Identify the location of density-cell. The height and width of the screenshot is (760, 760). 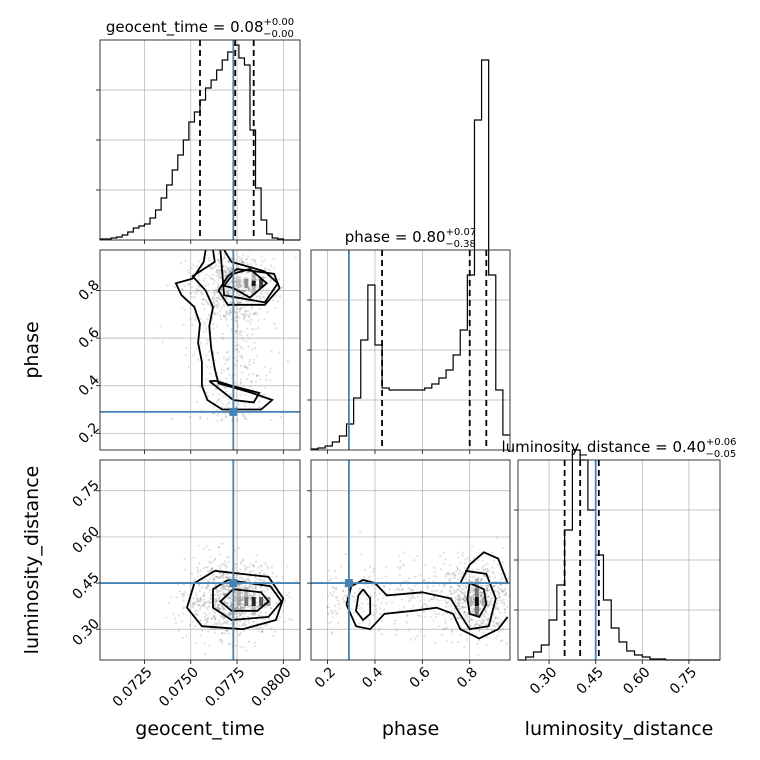
(261, 601).